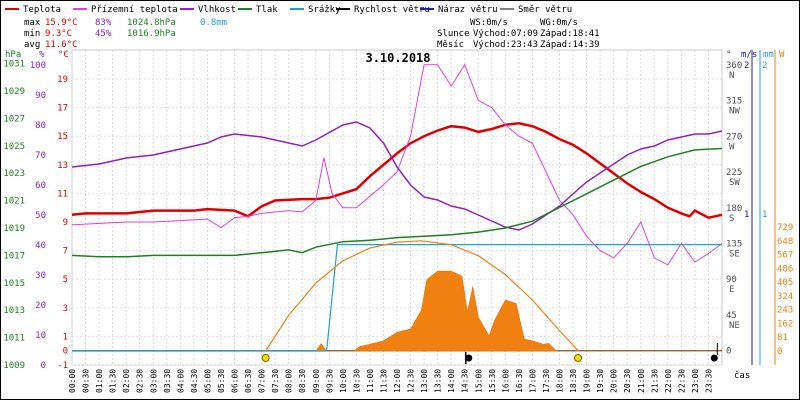 This screenshot has width=800, height=400. What do you see at coordinates (153, 381) in the screenshot?
I see `x-tick-label: 03:00` at bounding box center [153, 381].